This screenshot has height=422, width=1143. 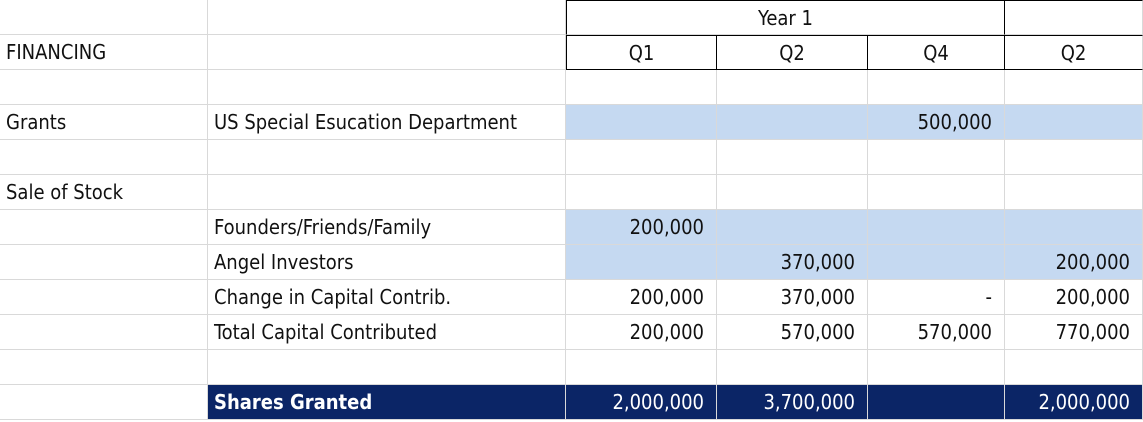 What do you see at coordinates (387, 17) in the screenshot?
I see `cell-b1` at bounding box center [387, 17].